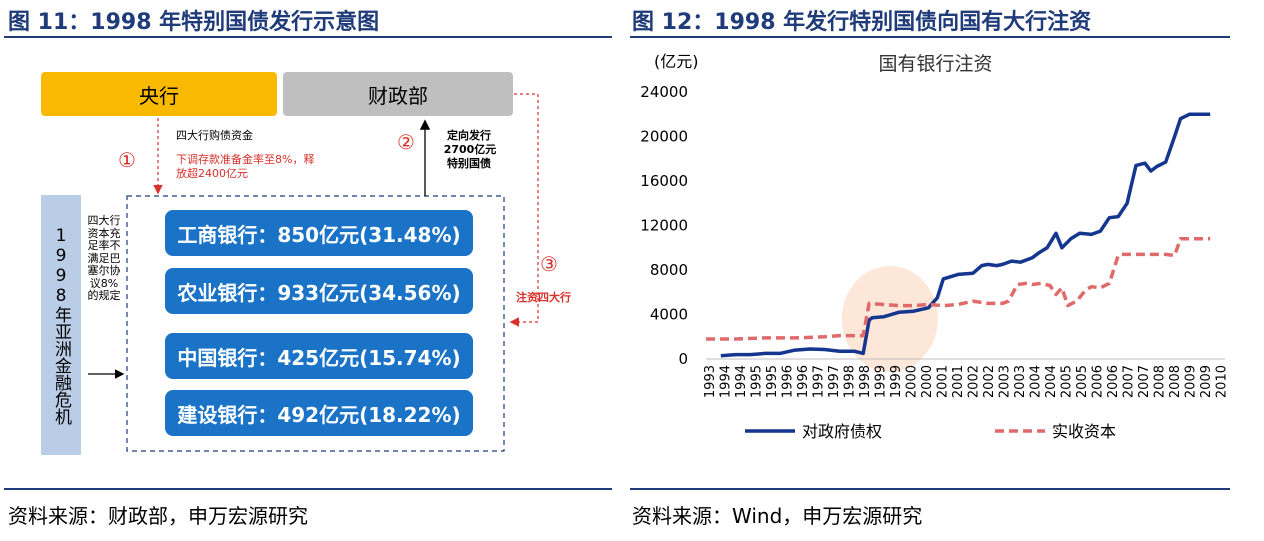 The width and height of the screenshot is (1264, 541). I want to click on right-source: 资料来源：Wind，申万宏源研究, so click(777, 516).